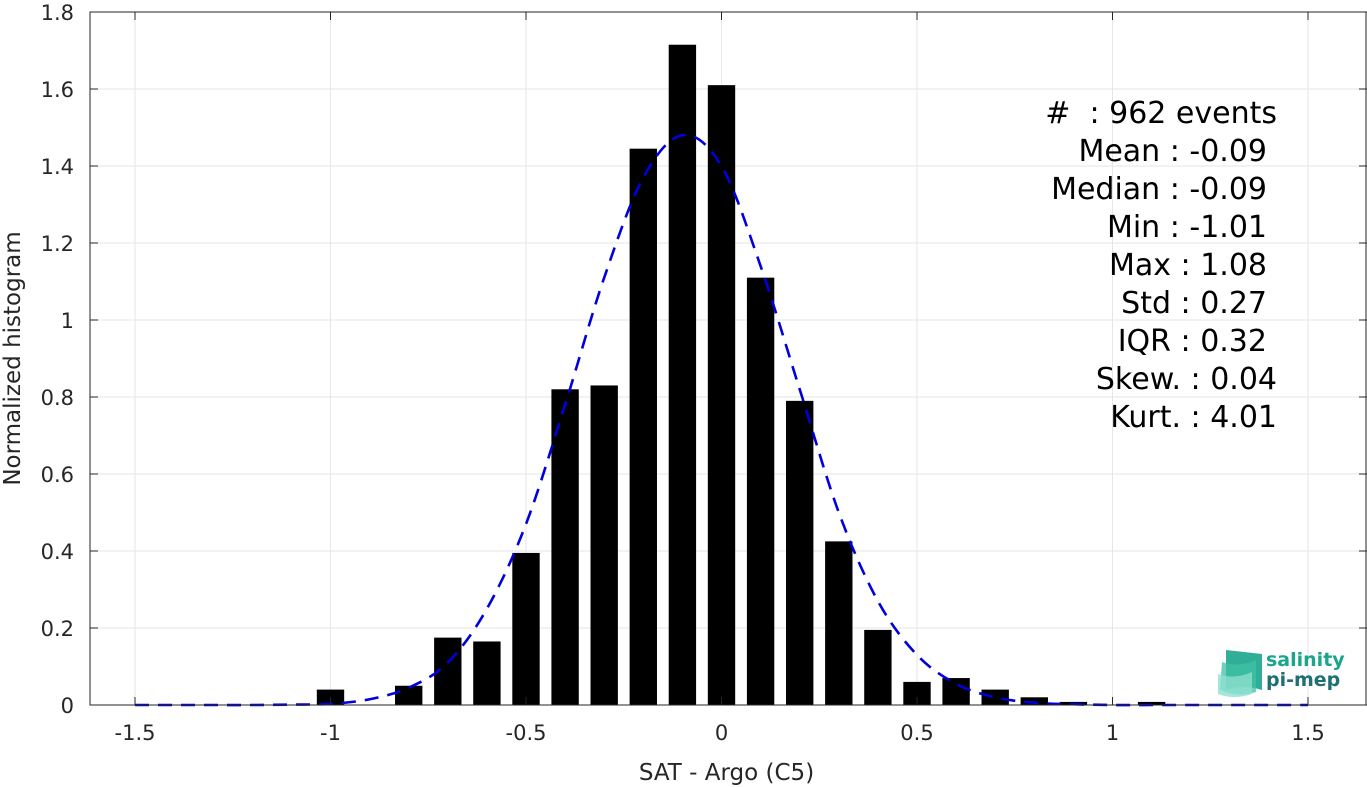  What do you see at coordinates (1305, 660) in the screenshot?
I see `logo-text-salinity: salinity` at bounding box center [1305, 660].